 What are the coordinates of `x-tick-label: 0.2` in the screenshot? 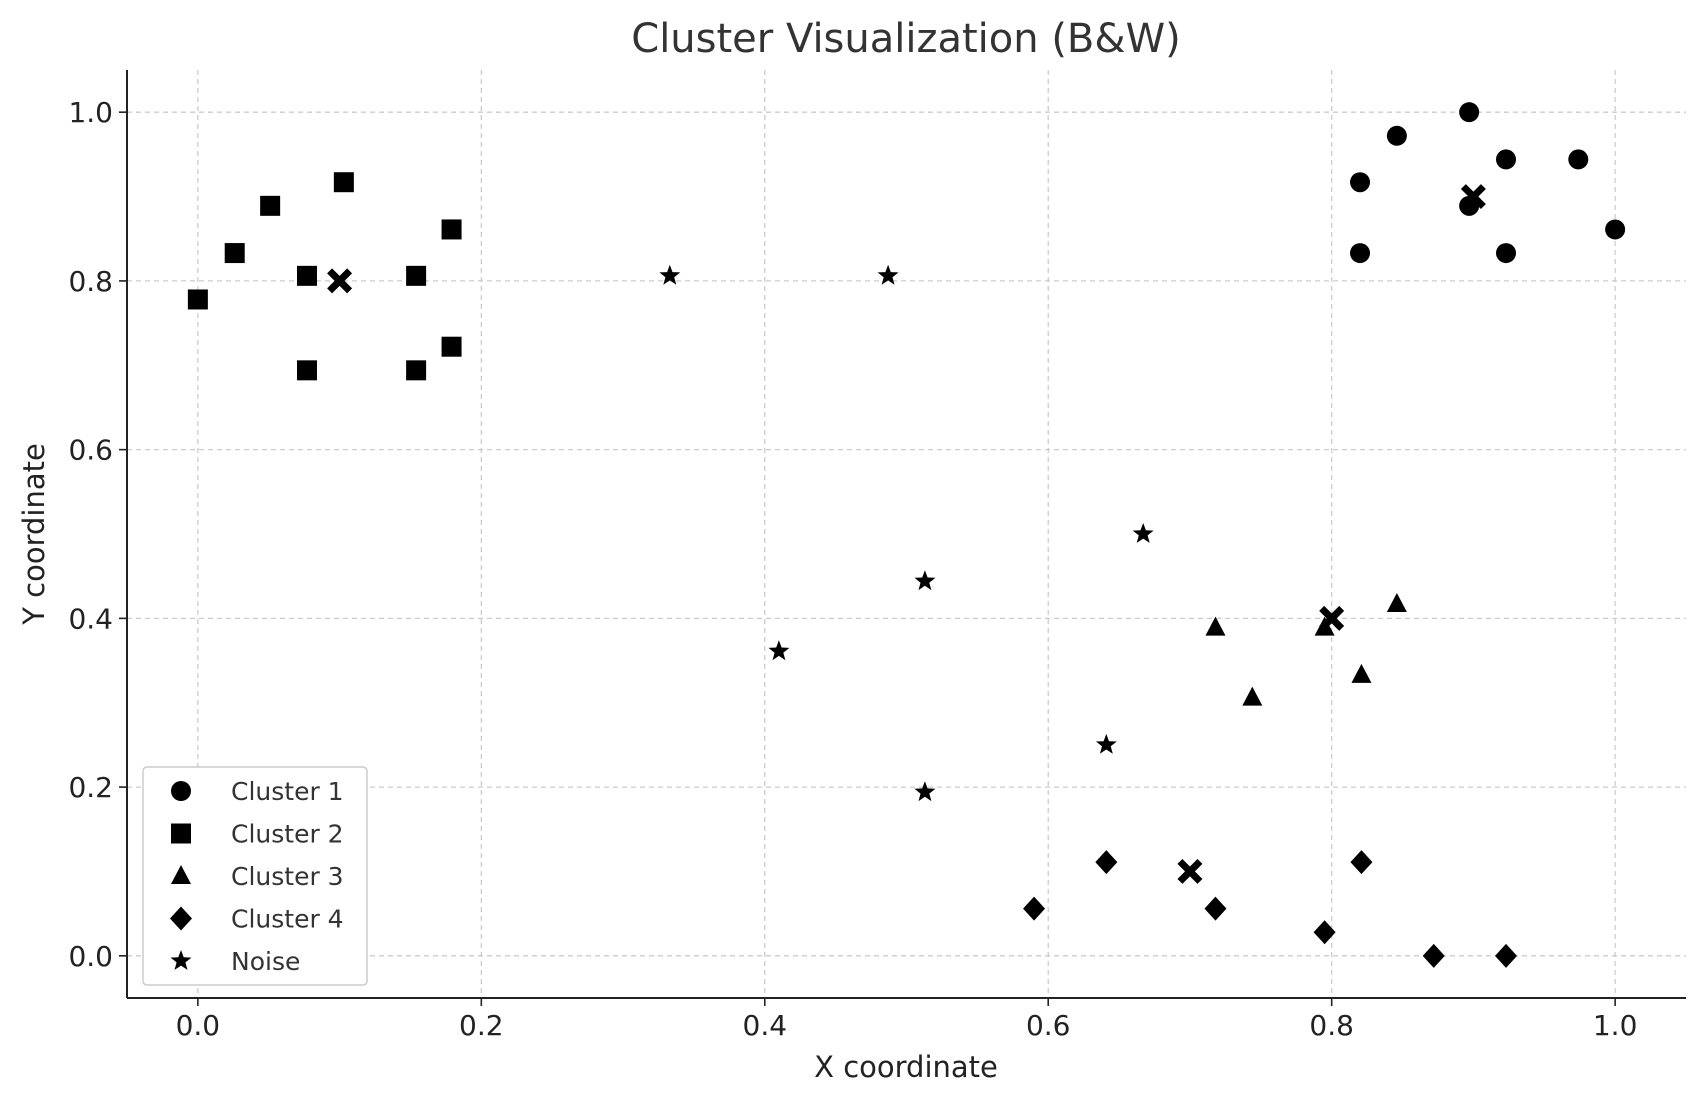 It's located at (481, 1025).